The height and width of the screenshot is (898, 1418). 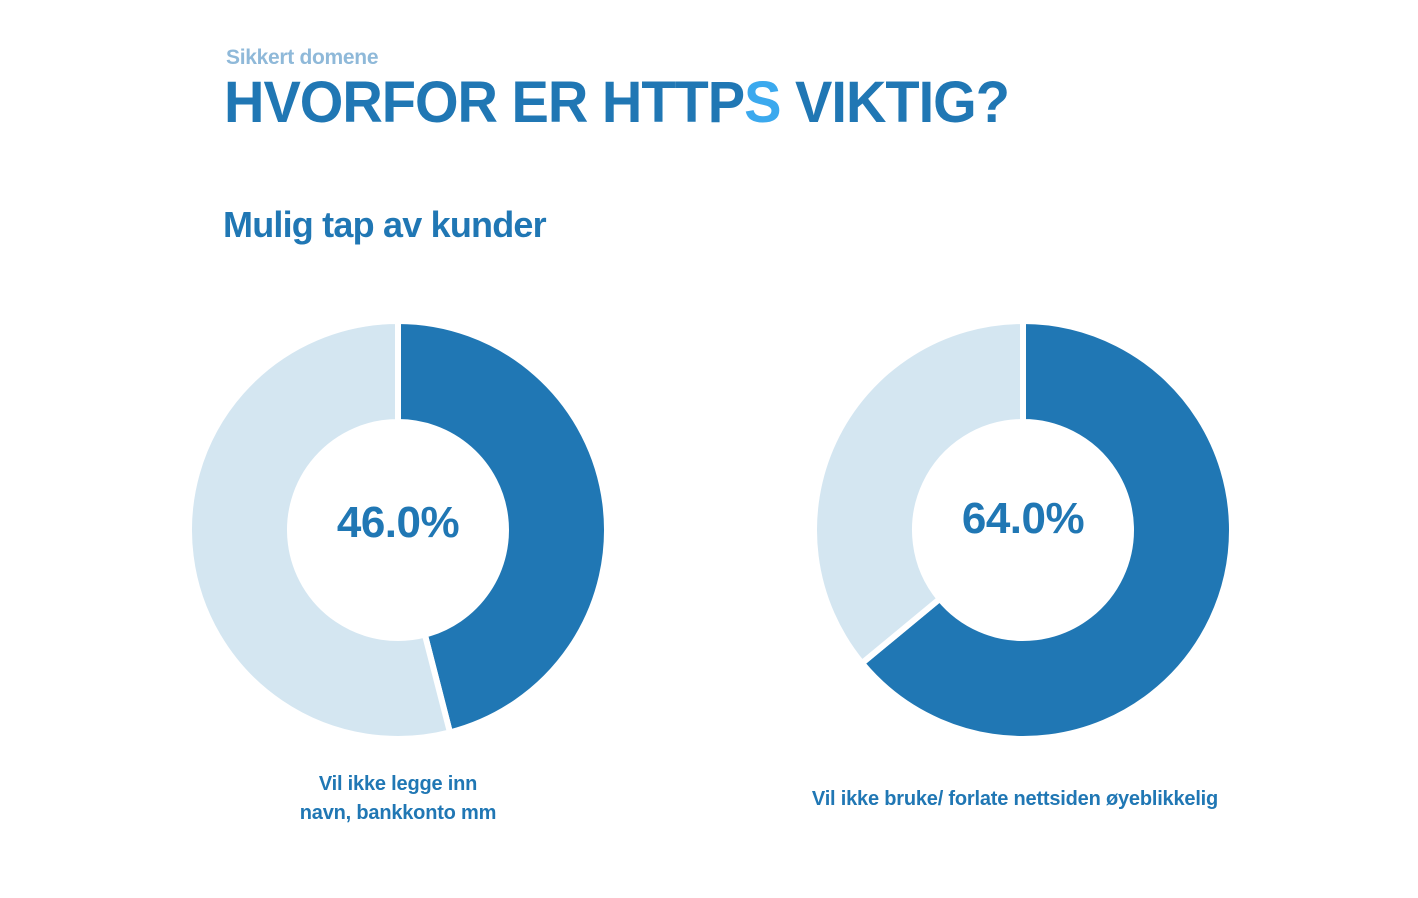 I want to click on donut-chart-1-center-value: 46.0%, so click(x=398, y=522).